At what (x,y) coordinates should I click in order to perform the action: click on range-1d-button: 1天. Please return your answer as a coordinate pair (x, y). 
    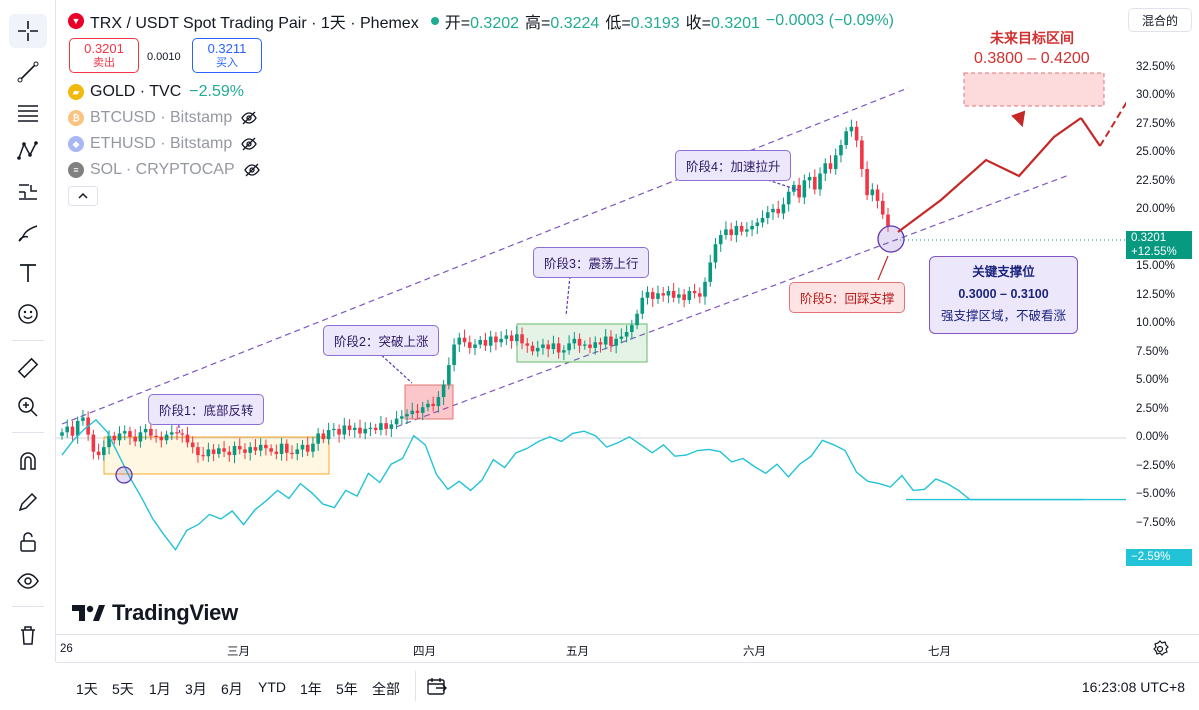
    Looking at the image, I should click on (87, 689).